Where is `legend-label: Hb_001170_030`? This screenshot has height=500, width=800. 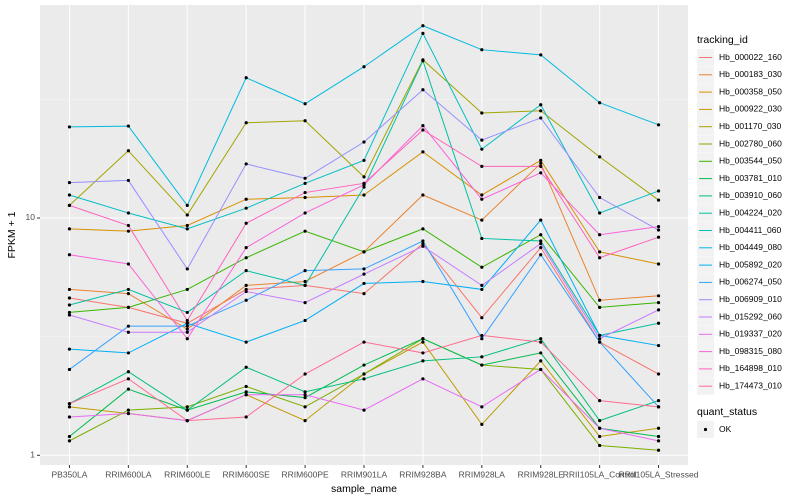
legend-label: Hb_001170_030 is located at coordinates (750, 126).